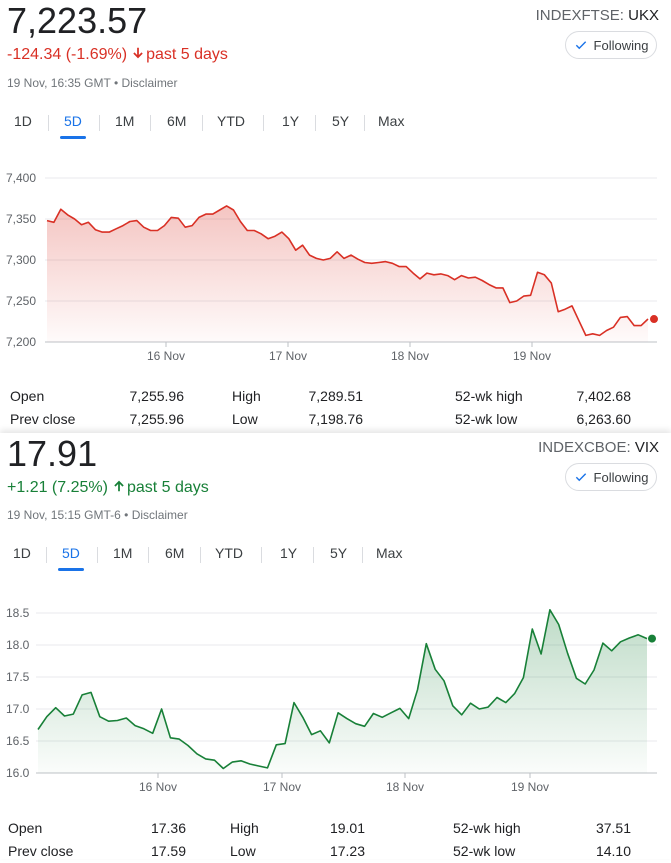 The width and height of the screenshot is (671, 863). What do you see at coordinates (18, 773) in the screenshot?
I see `y-tick-label: 16.0` at bounding box center [18, 773].